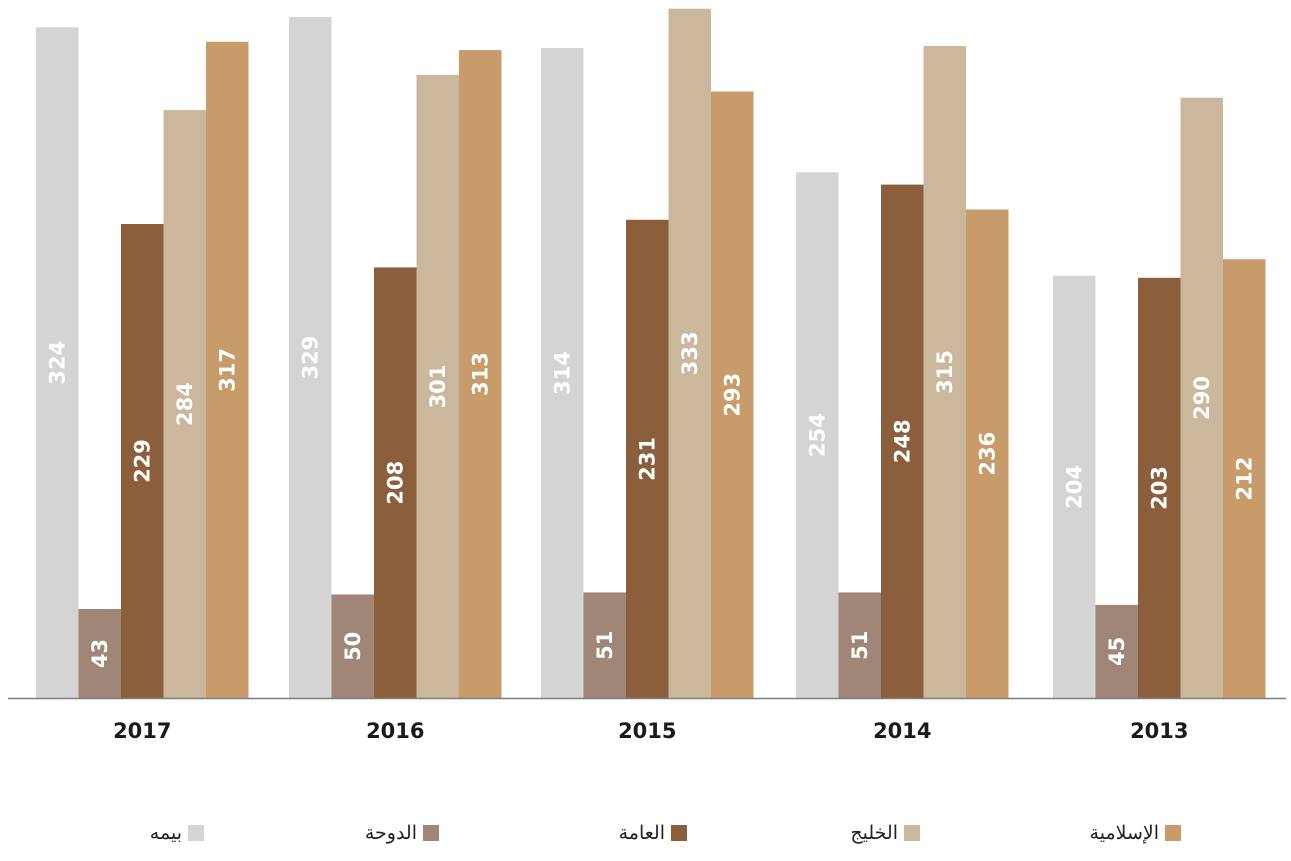  I want to click on bar-value-label: 333, so click(690, 353).